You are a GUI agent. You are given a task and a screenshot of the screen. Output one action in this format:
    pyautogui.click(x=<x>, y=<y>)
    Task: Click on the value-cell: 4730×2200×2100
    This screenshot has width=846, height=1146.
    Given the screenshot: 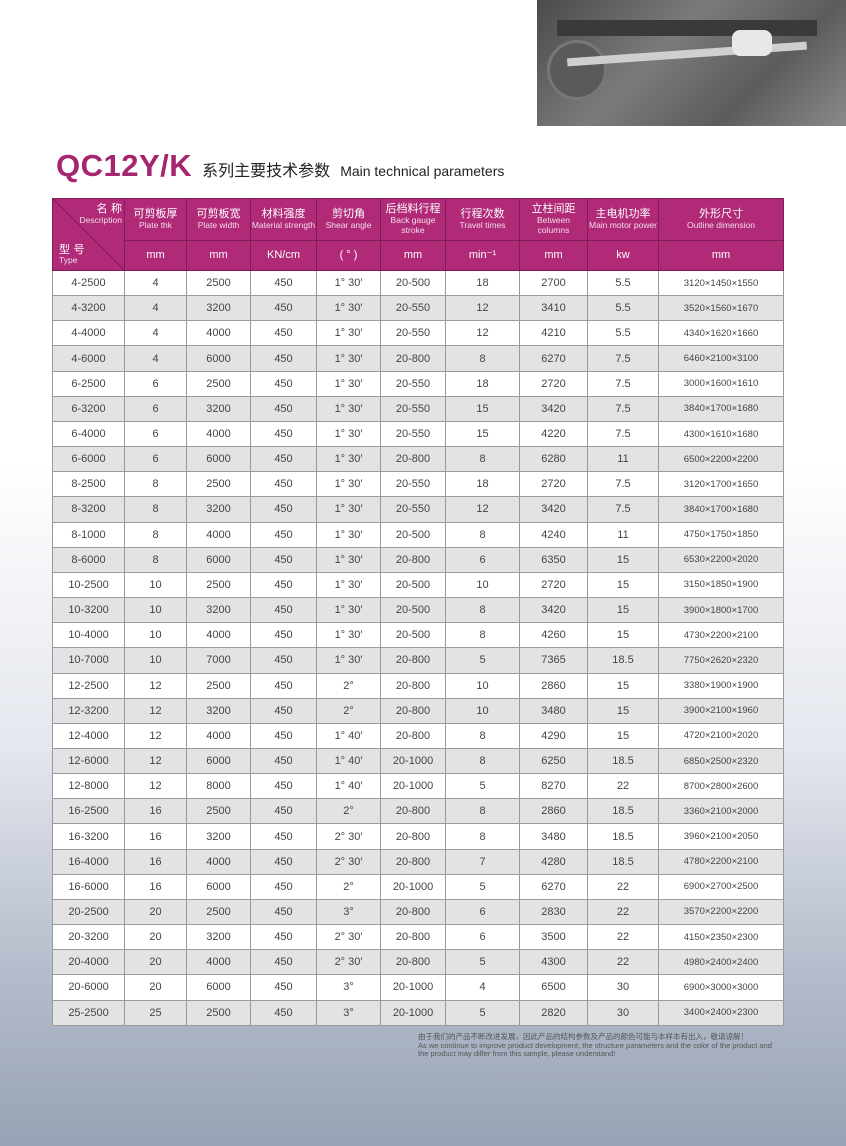 What is the action you would take?
    pyautogui.click(x=721, y=635)
    